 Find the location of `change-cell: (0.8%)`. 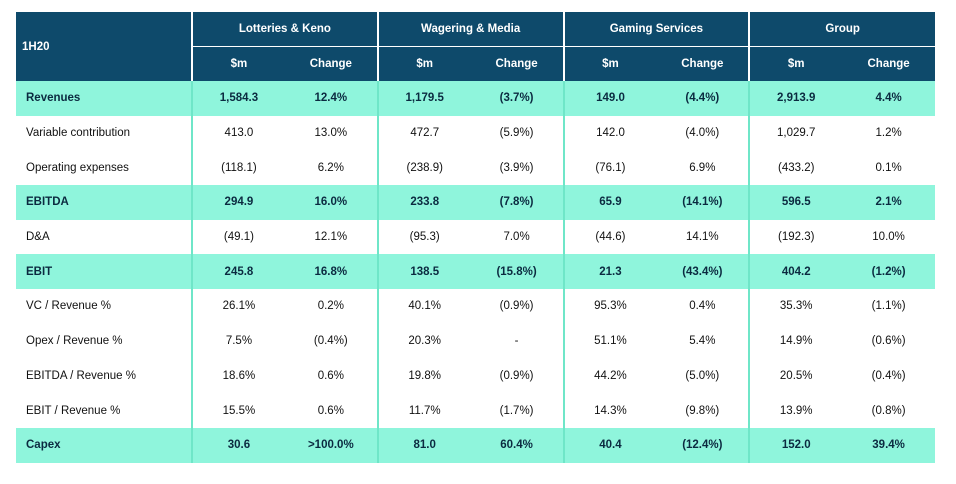

change-cell: (0.8%) is located at coordinates (888, 410).